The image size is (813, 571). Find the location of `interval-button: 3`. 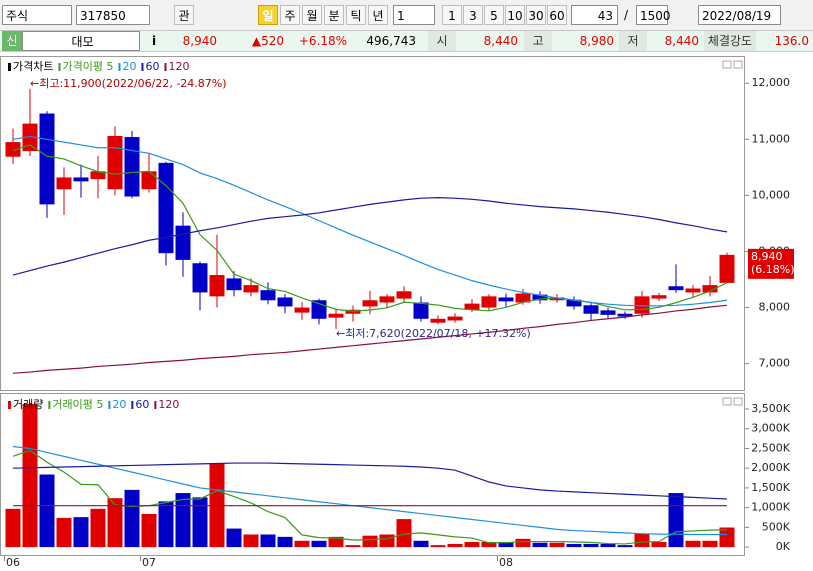

interval-button: 3 is located at coordinates (473, 15).